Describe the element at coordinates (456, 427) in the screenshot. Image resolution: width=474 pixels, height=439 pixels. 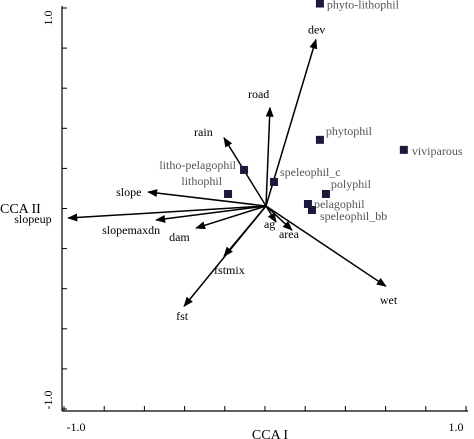
I see `x-tick-label: 1.0` at that location.